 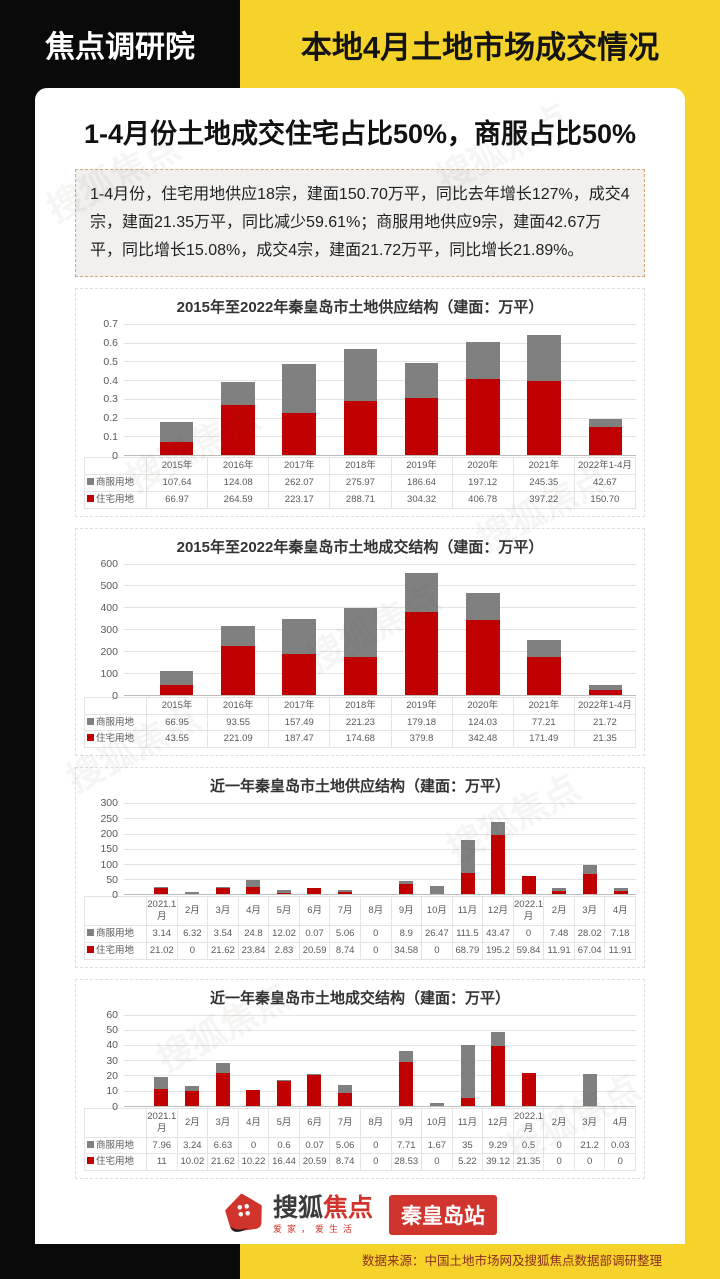 I want to click on bar-2月, so click(x=192, y=849).